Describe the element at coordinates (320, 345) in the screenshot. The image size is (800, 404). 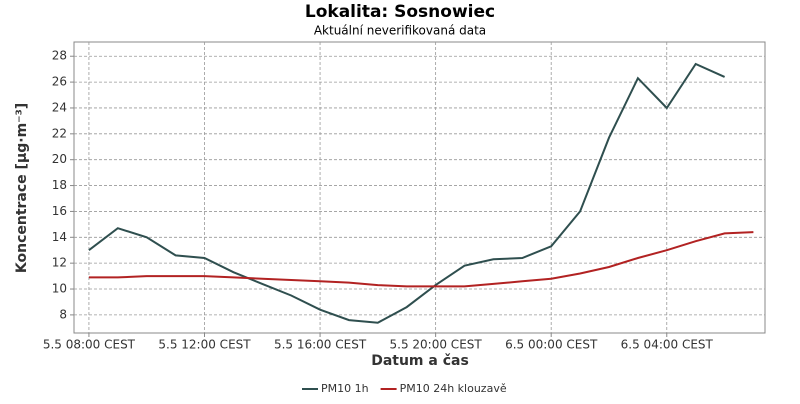
I see `x-tick-label: 5.5 16:00 CEST` at that location.